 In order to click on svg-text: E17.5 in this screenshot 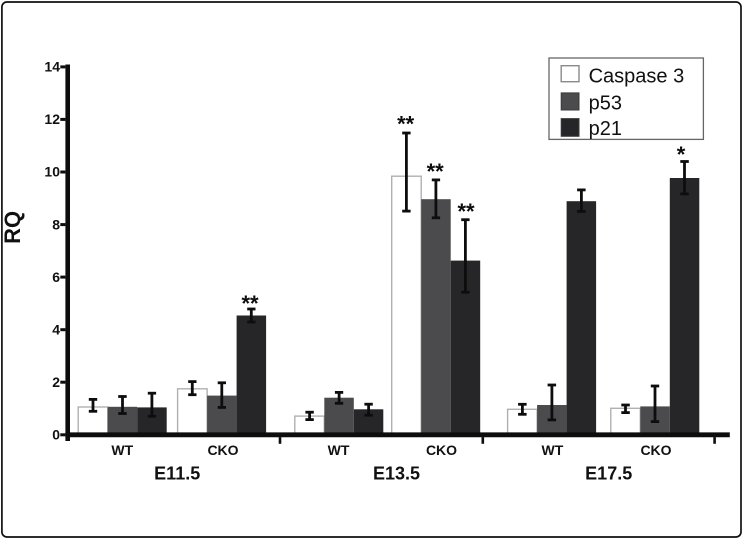, I will do `click(608, 474)`.